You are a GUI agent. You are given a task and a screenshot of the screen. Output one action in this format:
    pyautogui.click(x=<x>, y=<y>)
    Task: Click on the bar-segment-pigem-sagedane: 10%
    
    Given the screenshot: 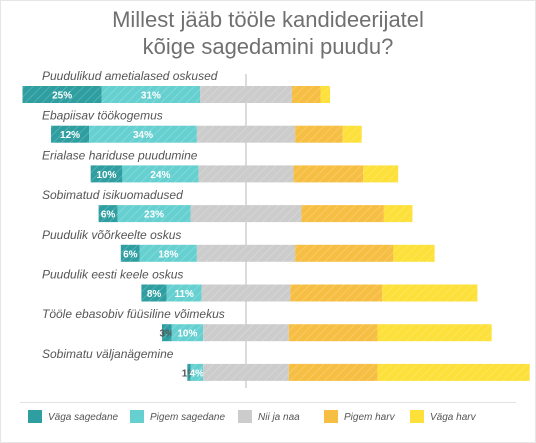 What is the action you would take?
    pyautogui.click(x=187, y=333)
    